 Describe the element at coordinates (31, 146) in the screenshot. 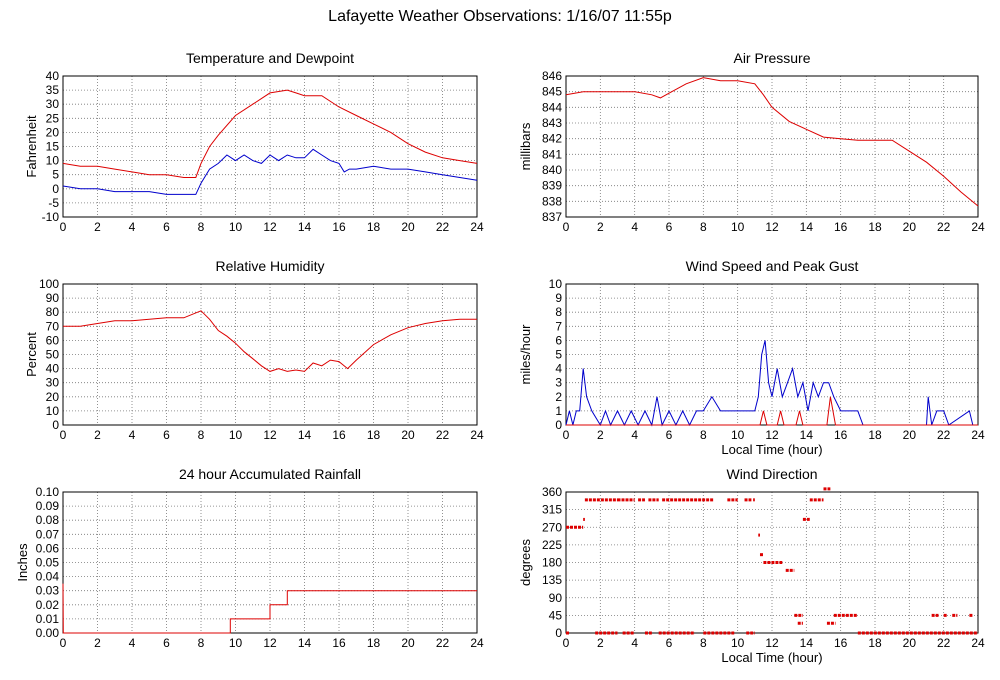

I see `temp-ylabel: Fahrenheit` at that location.